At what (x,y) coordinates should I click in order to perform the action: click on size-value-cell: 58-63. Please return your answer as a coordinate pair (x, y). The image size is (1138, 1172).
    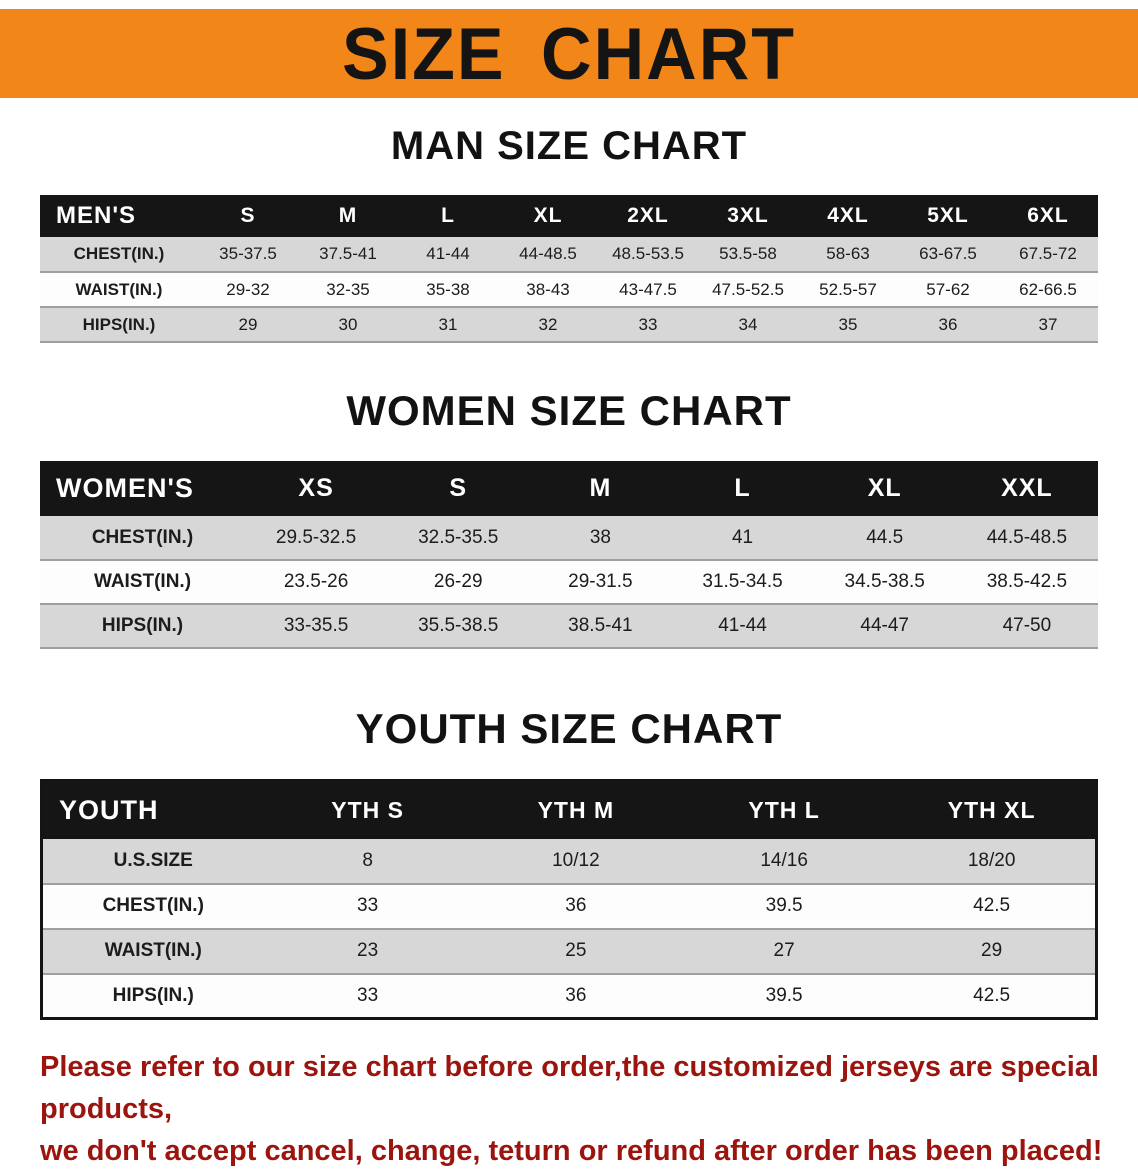
    Looking at the image, I should click on (848, 253).